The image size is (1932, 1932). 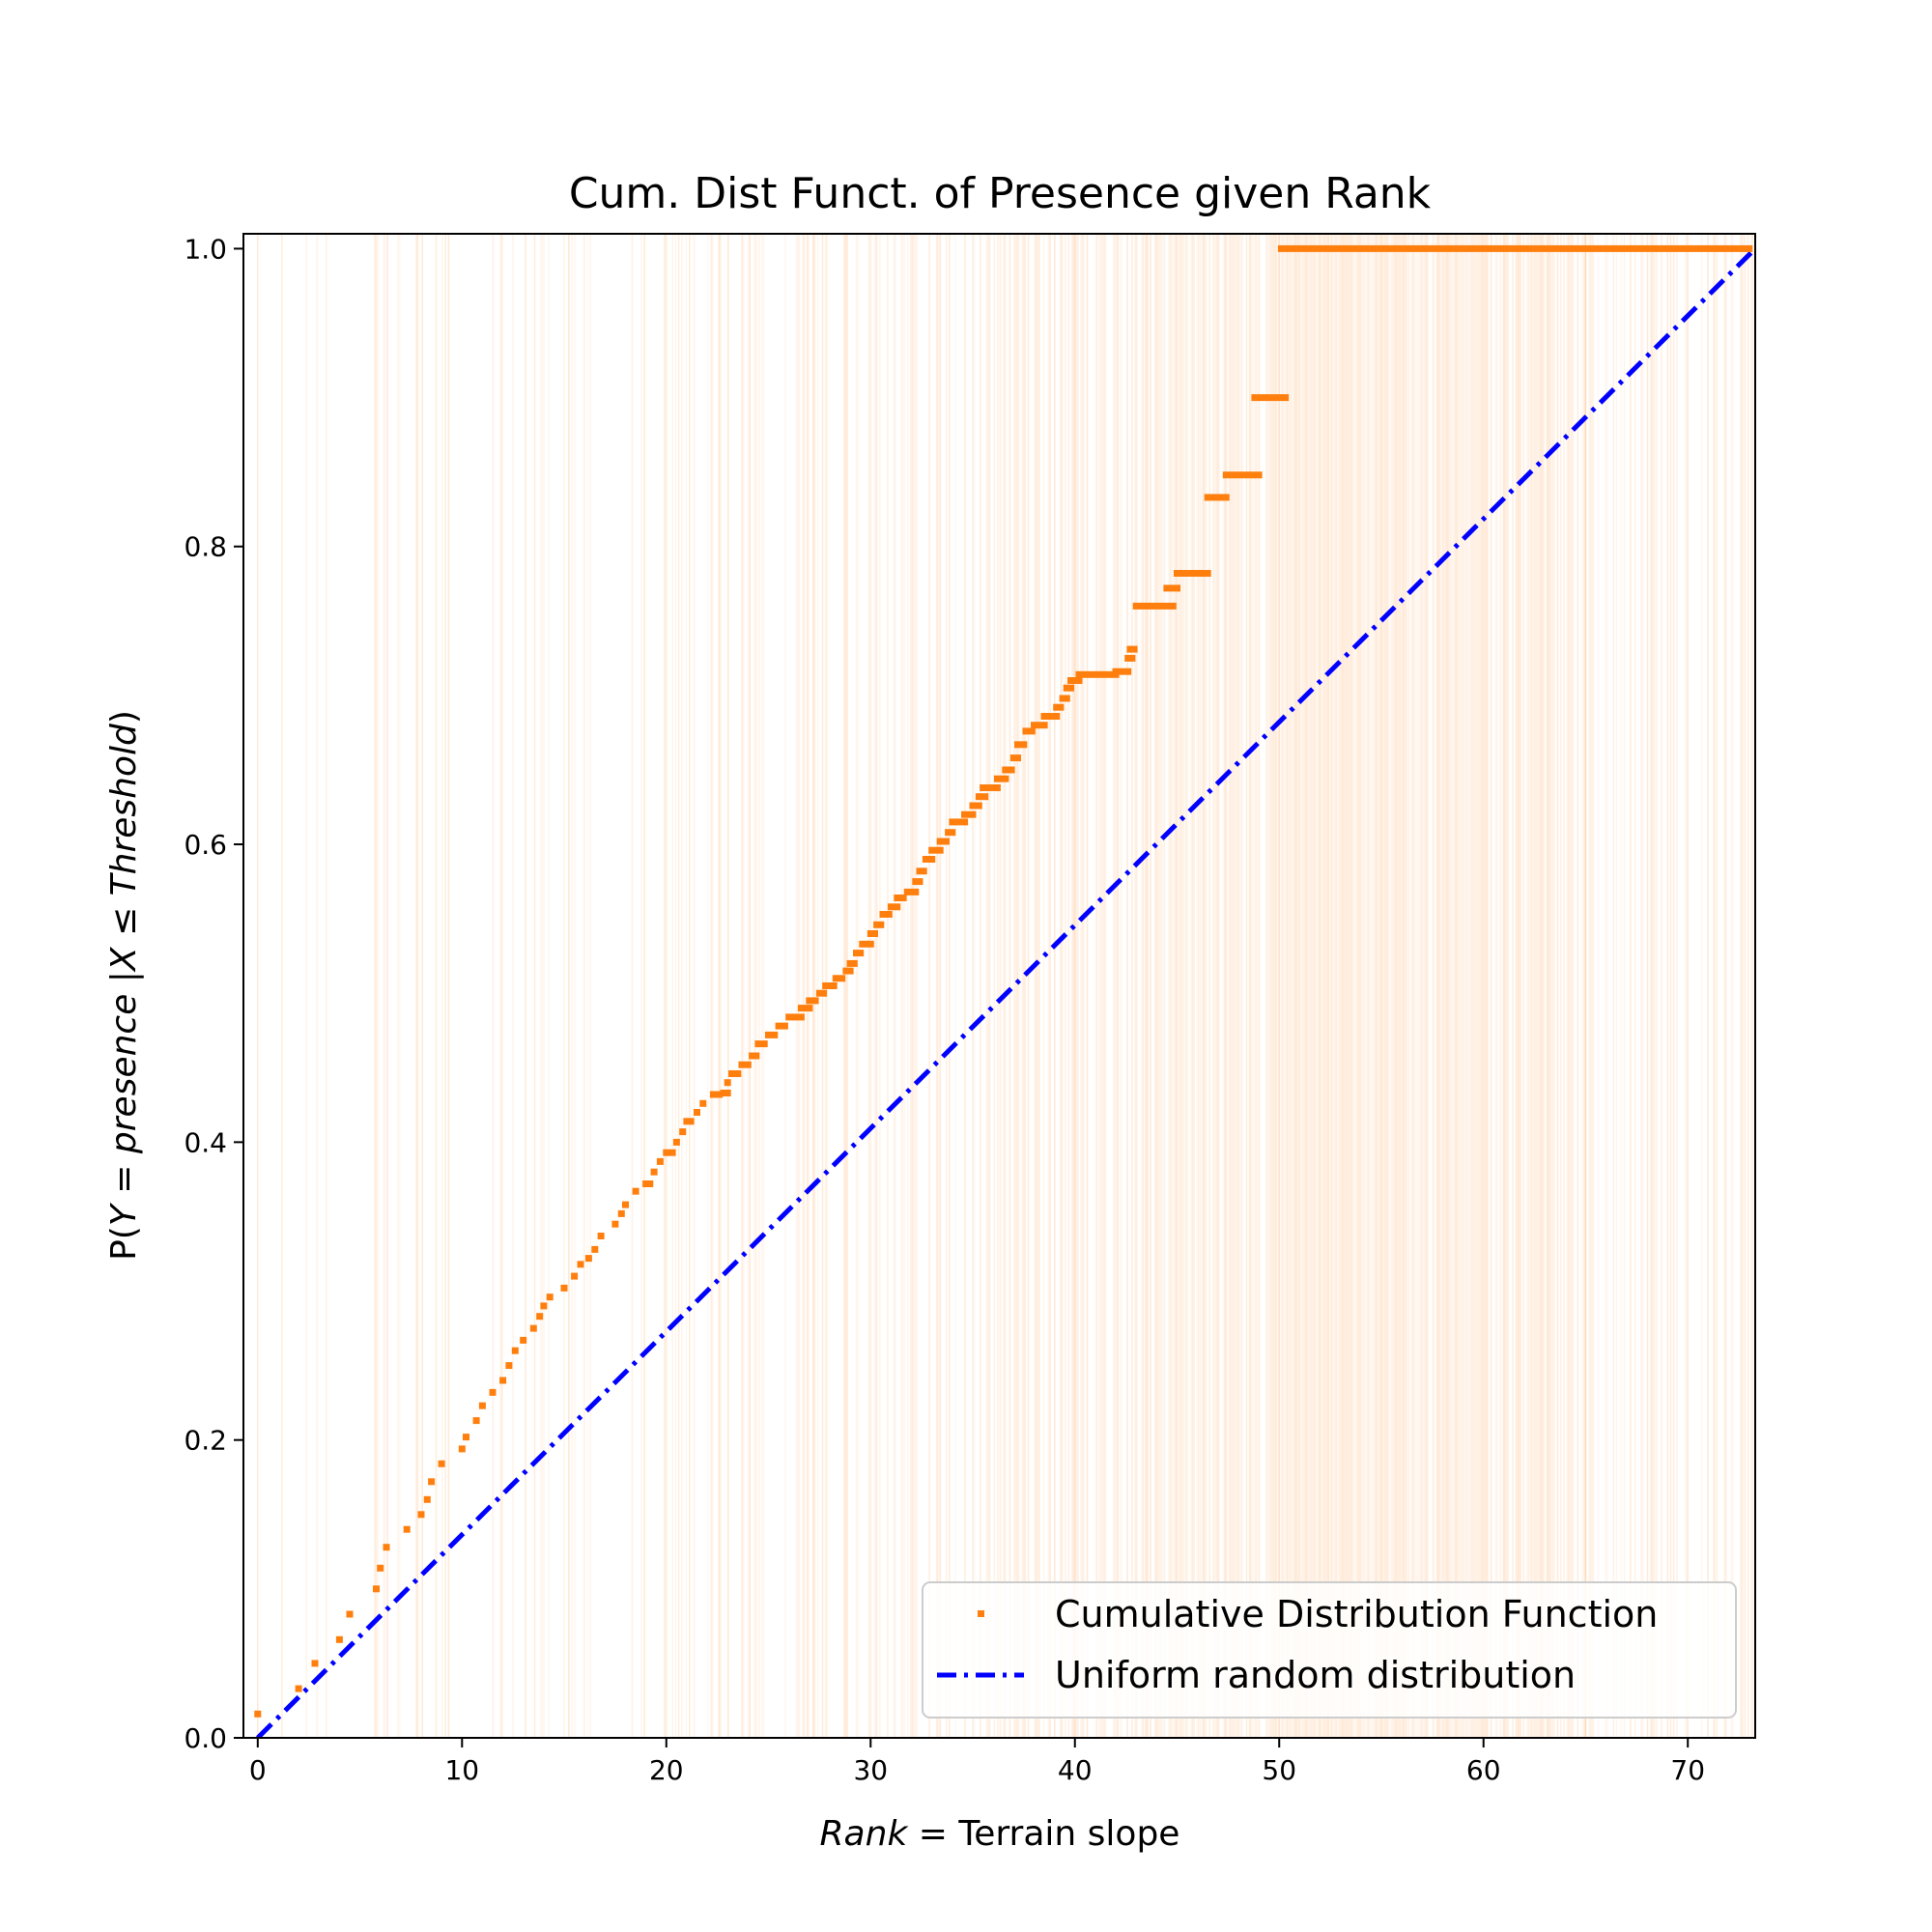 I want to click on x-tick-label: 60, so click(x=1483, y=1770).